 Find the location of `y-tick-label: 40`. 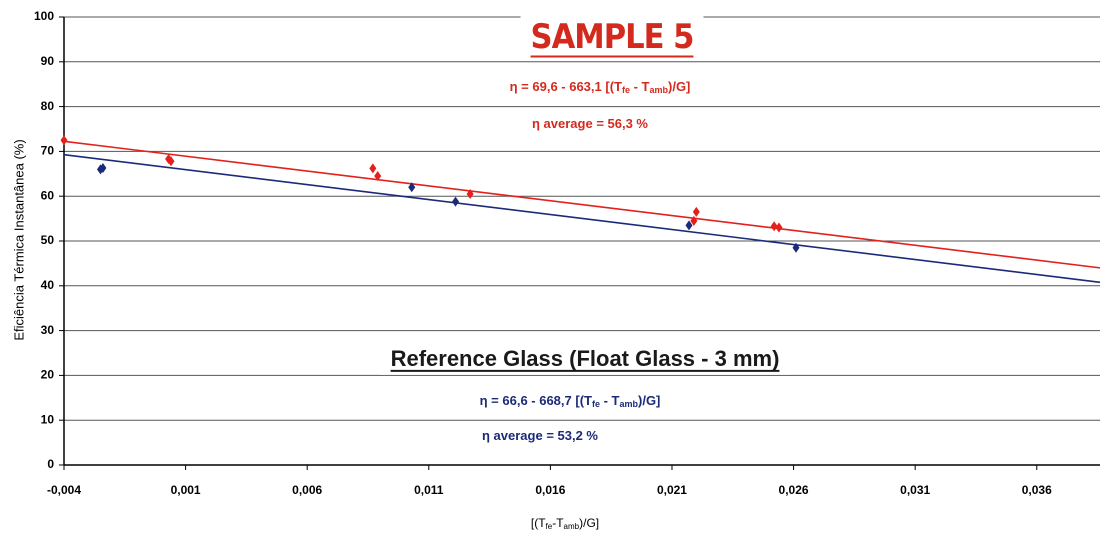

y-tick-label: 40 is located at coordinates (48, 285).